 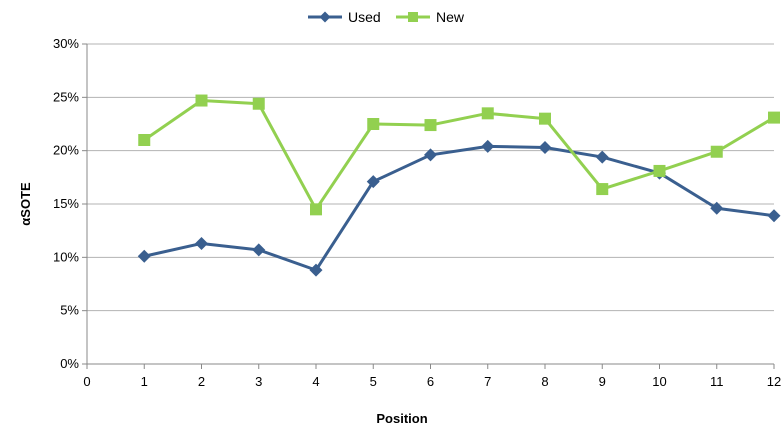 I want to click on legend-item-new: New, so click(x=430, y=17).